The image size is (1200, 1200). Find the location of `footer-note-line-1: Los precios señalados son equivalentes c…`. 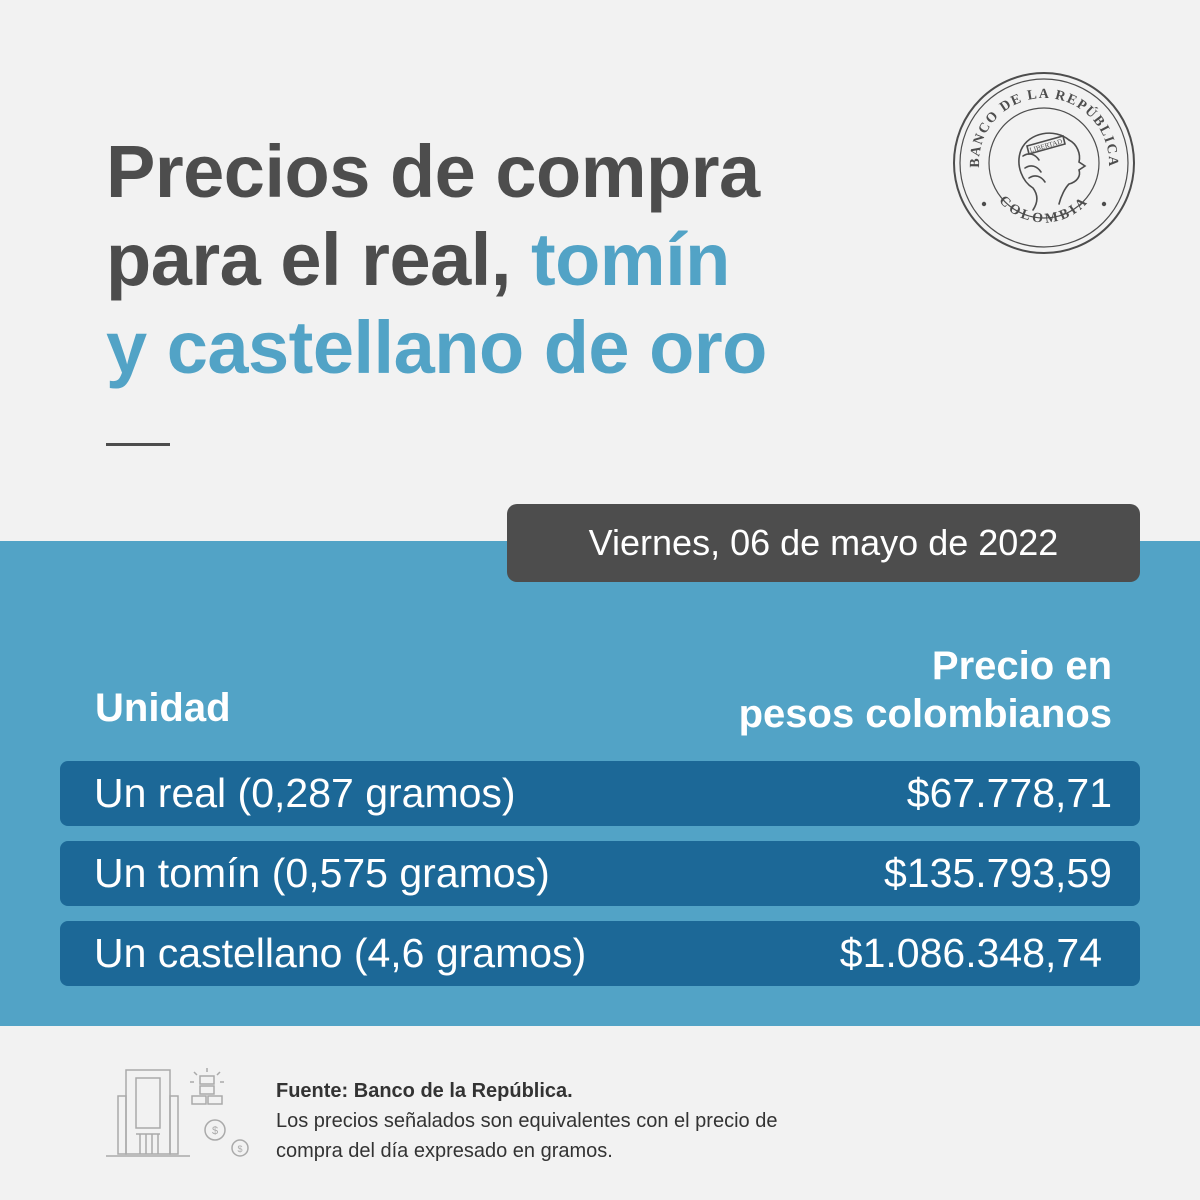

footer-note-line-1: Los precios señalados son equivalentes c… is located at coordinates (527, 1121).